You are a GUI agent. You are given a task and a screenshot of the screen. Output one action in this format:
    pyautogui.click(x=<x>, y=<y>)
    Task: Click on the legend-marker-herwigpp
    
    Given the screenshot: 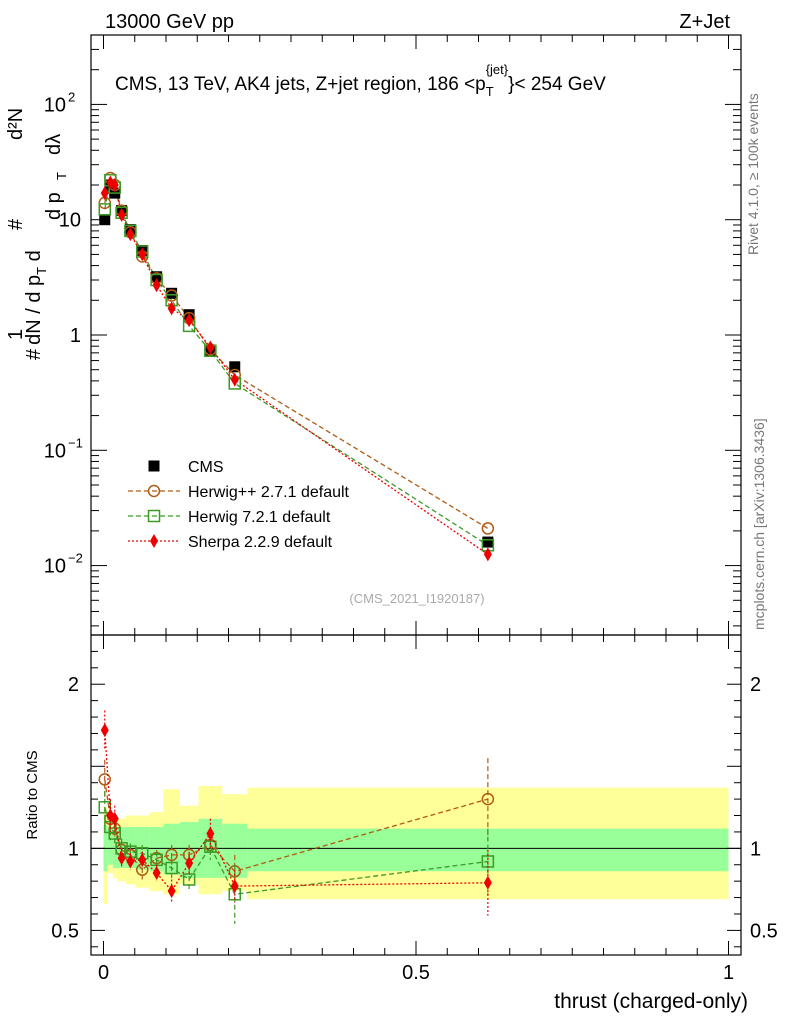 What is the action you would take?
    pyautogui.click(x=154, y=491)
    